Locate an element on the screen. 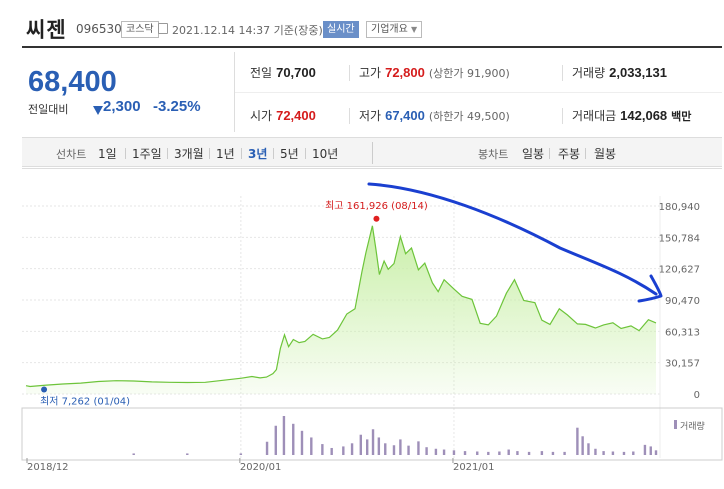 Image resolution: width=724 pixels, height=489 pixels. clock-icon is located at coordinates (163, 28).